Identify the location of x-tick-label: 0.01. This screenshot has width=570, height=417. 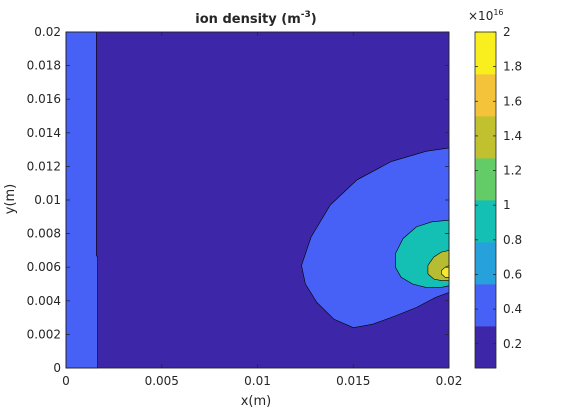
(257, 381).